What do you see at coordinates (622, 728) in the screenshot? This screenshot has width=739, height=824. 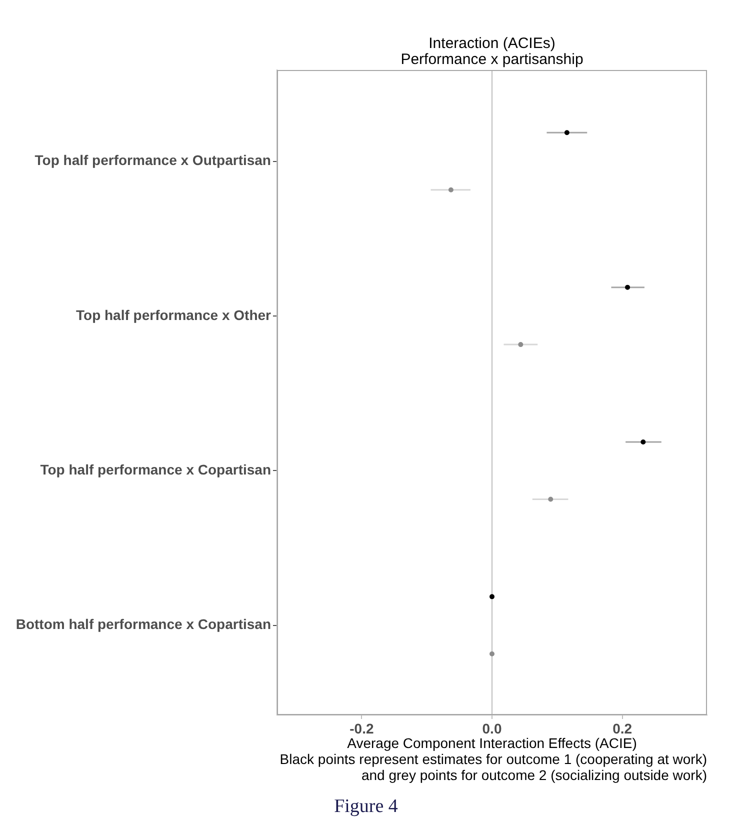 I see `x-tick-label: 0.2` at bounding box center [622, 728].